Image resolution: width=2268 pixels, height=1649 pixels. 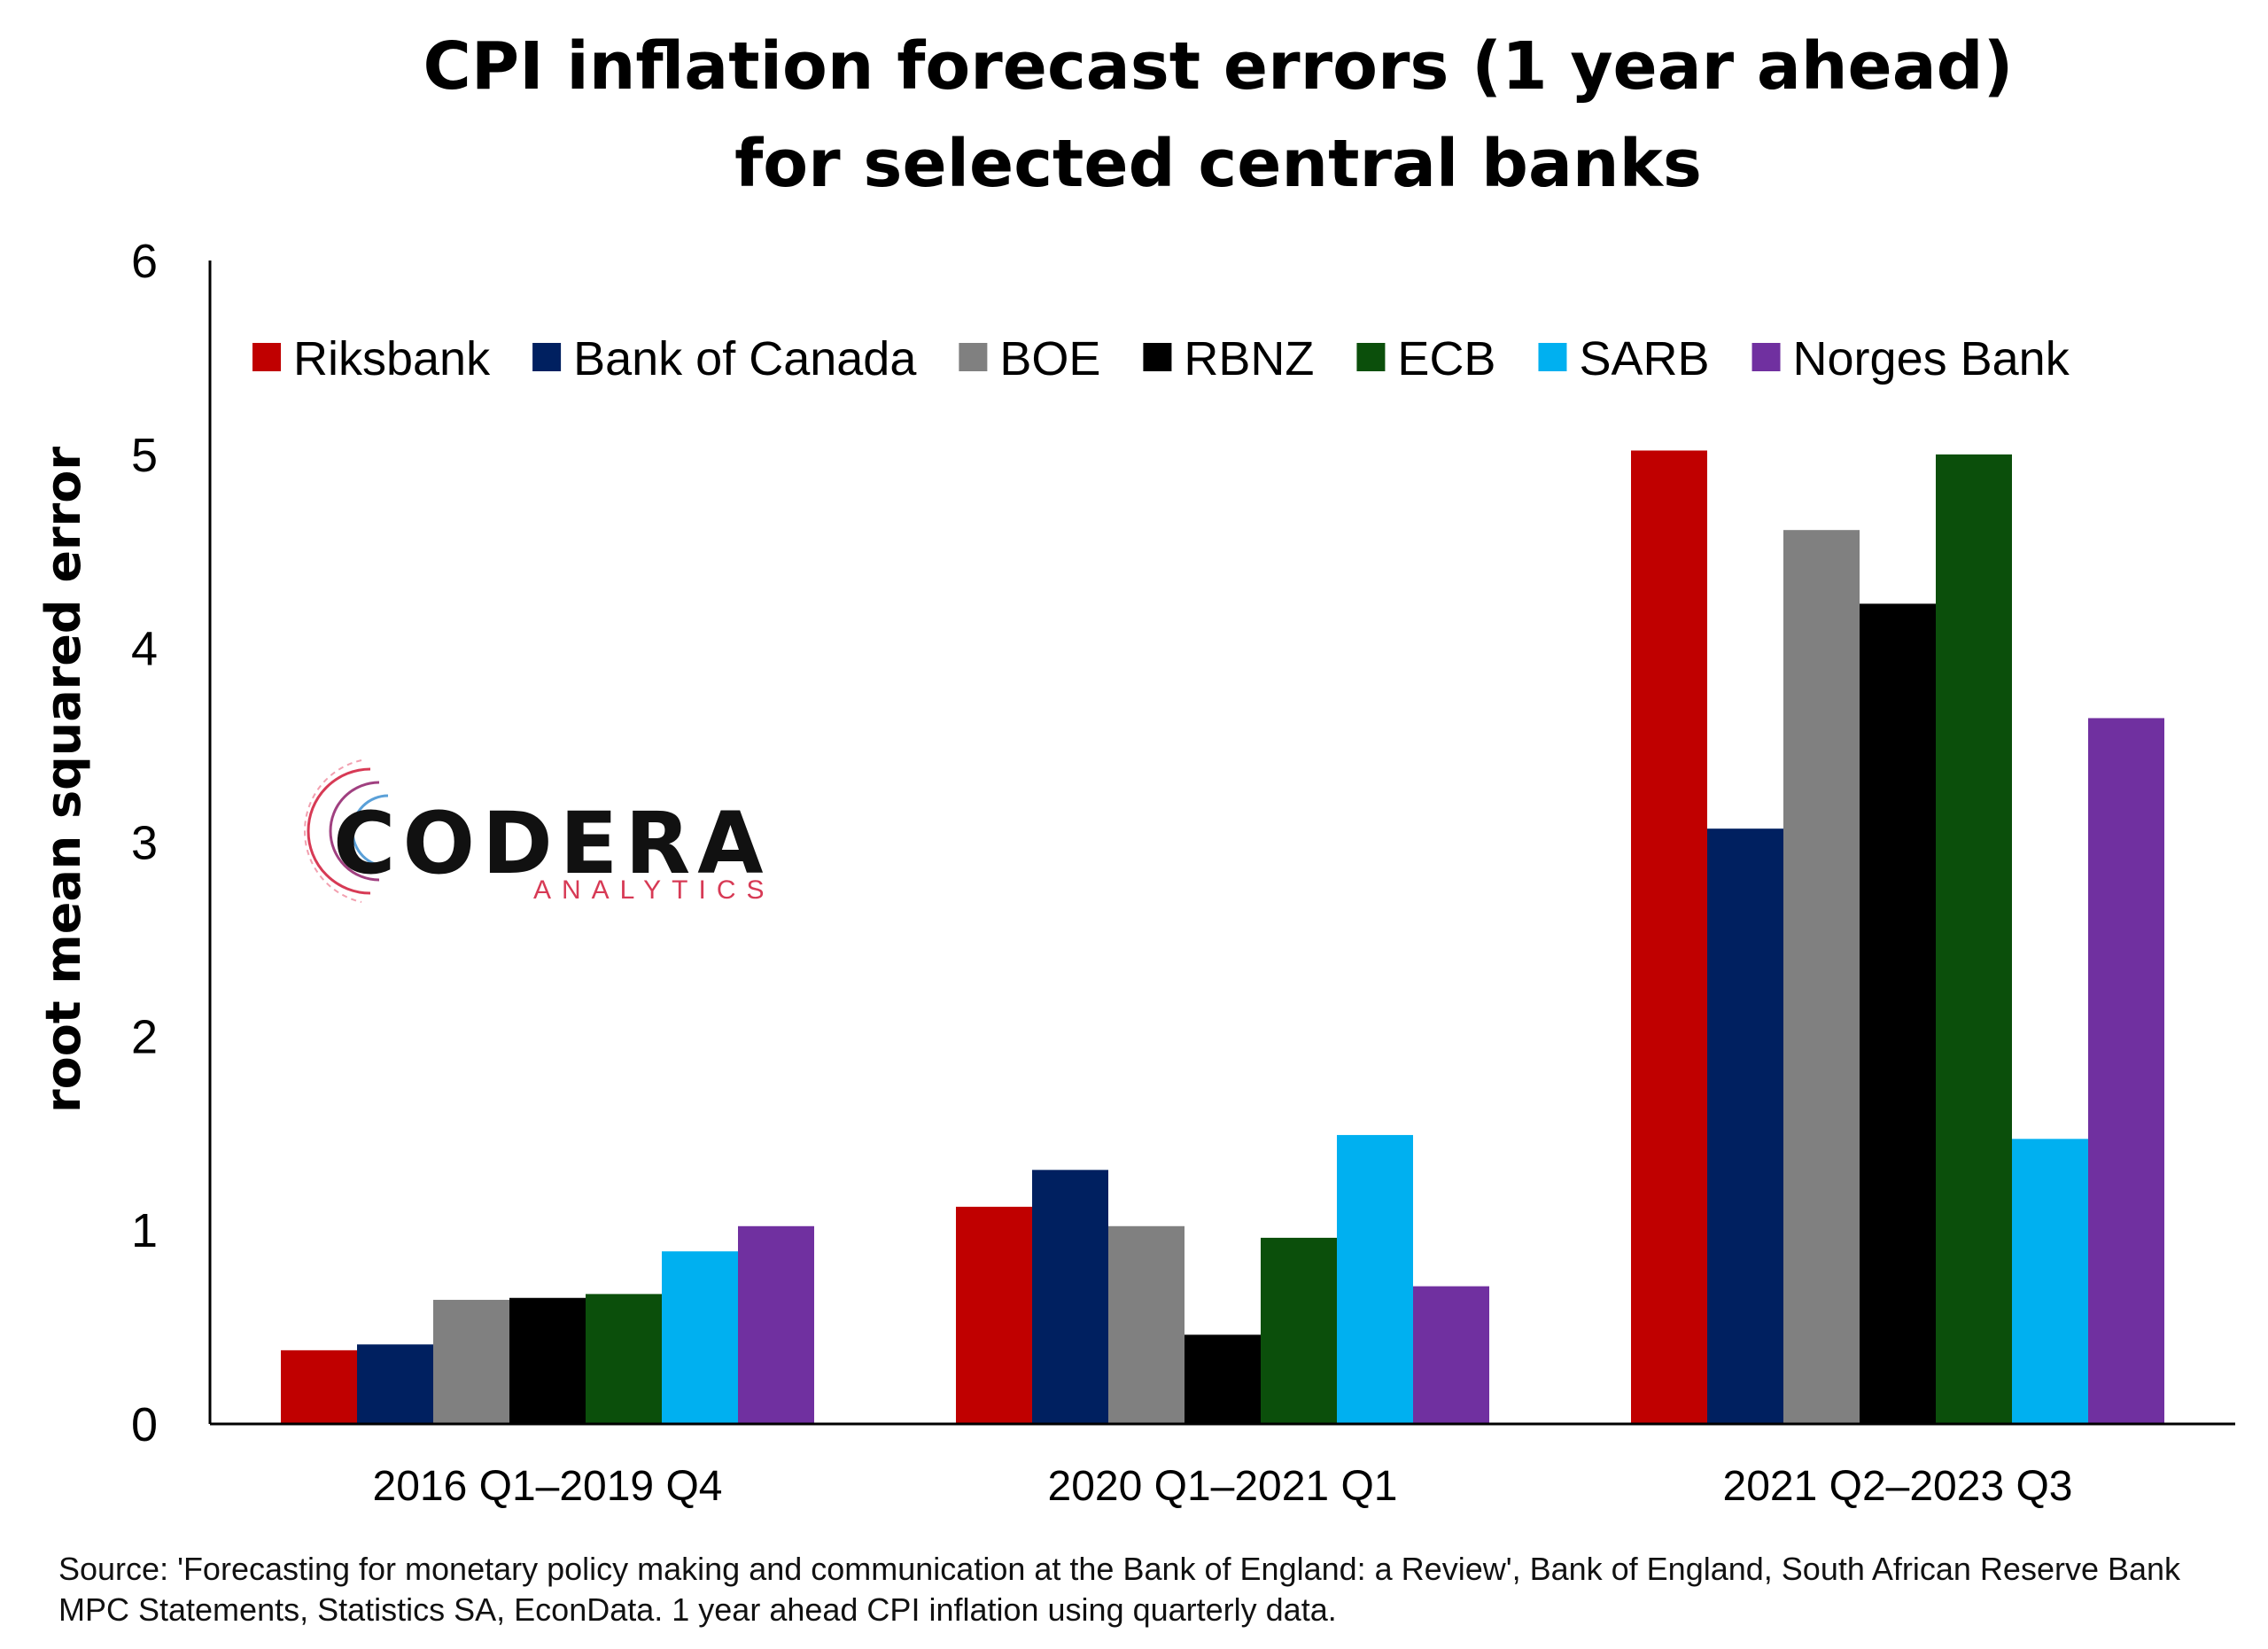 I want to click on y-tick-label: 3, so click(x=144, y=843).